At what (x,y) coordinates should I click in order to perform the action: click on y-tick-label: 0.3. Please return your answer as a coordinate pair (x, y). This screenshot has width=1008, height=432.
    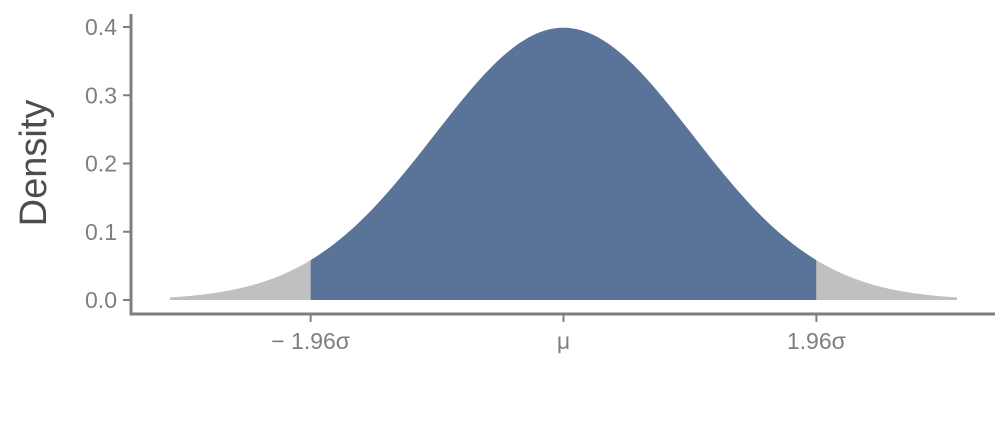
    Looking at the image, I should click on (101, 95).